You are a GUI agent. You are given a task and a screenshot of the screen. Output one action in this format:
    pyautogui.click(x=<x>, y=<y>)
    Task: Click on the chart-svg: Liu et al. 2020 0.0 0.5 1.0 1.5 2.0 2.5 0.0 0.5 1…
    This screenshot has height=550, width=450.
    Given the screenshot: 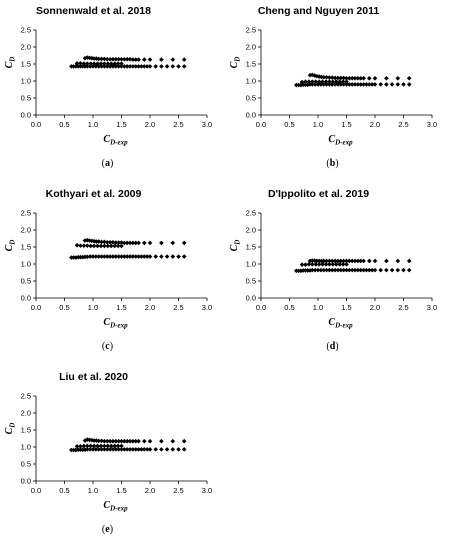 What is the action you would take?
    pyautogui.click(x=108, y=453)
    